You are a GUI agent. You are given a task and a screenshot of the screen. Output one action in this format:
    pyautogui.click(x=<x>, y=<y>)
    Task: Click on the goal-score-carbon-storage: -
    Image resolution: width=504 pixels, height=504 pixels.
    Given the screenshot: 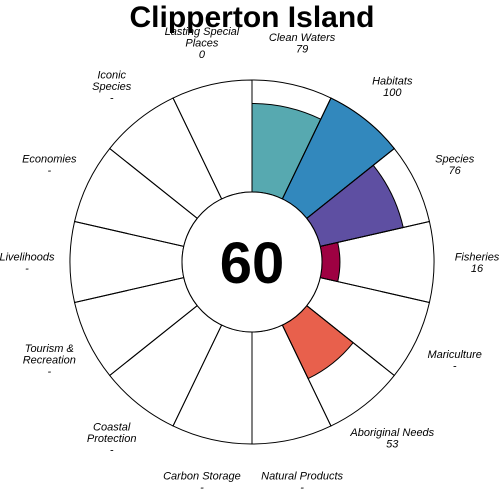 What is the action you would take?
    pyautogui.click(x=202, y=488)
    